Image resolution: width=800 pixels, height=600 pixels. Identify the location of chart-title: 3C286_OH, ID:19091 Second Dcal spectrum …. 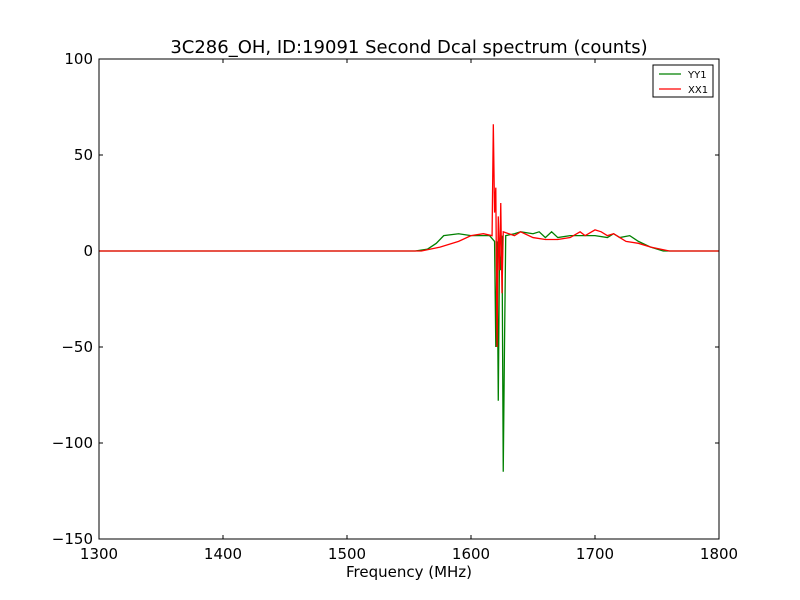
(408, 47).